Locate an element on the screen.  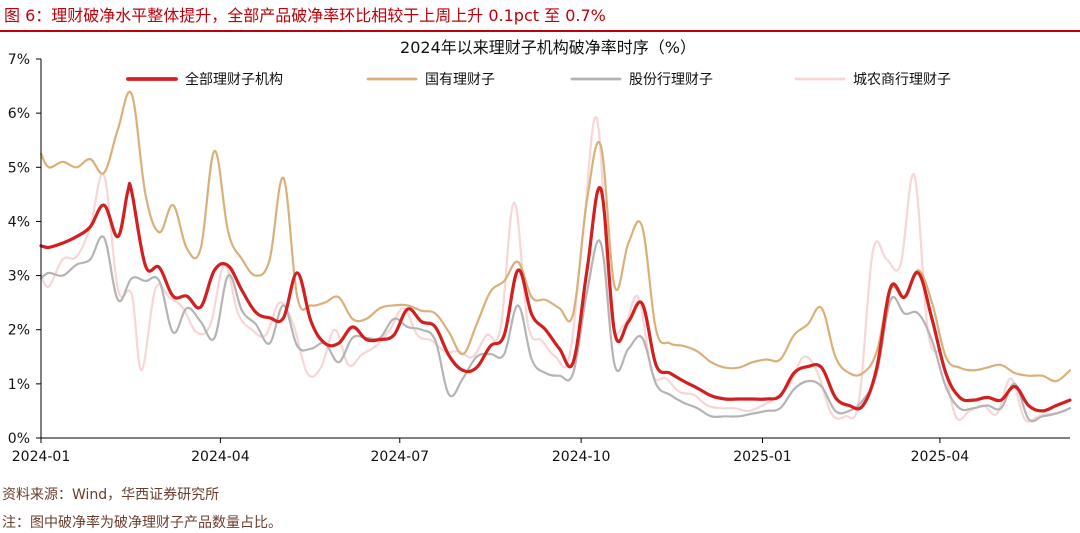
y-tick-label: 1% is located at coordinates (19, 385).